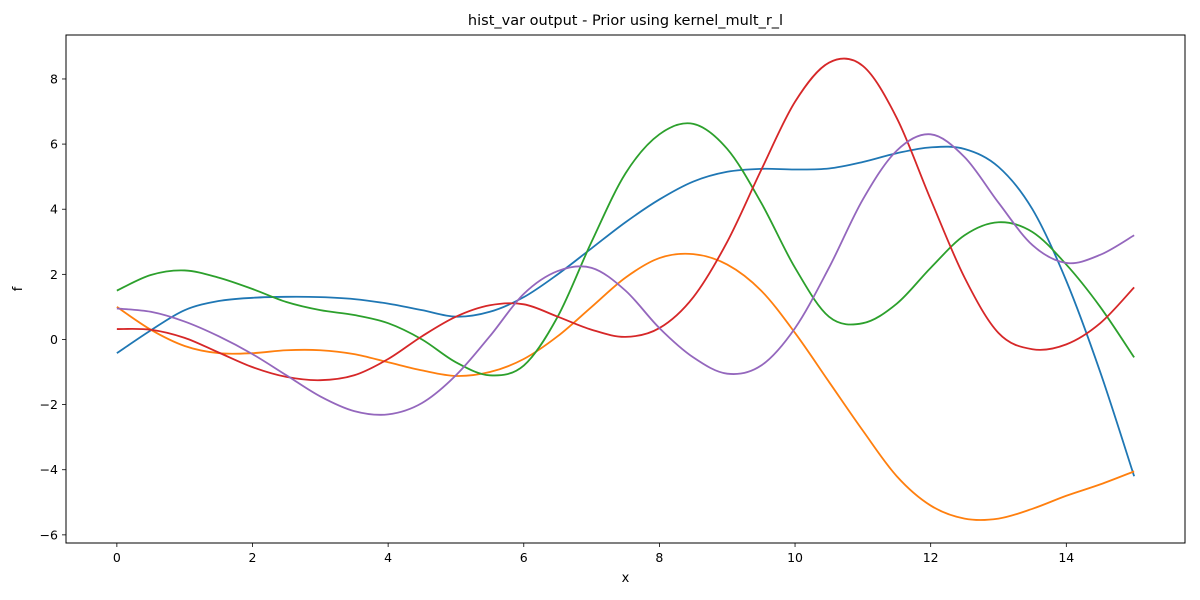 The height and width of the screenshot is (600, 1200). Describe the element at coordinates (49, 534) in the screenshot. I see `y-tick-label: −6` at that location.